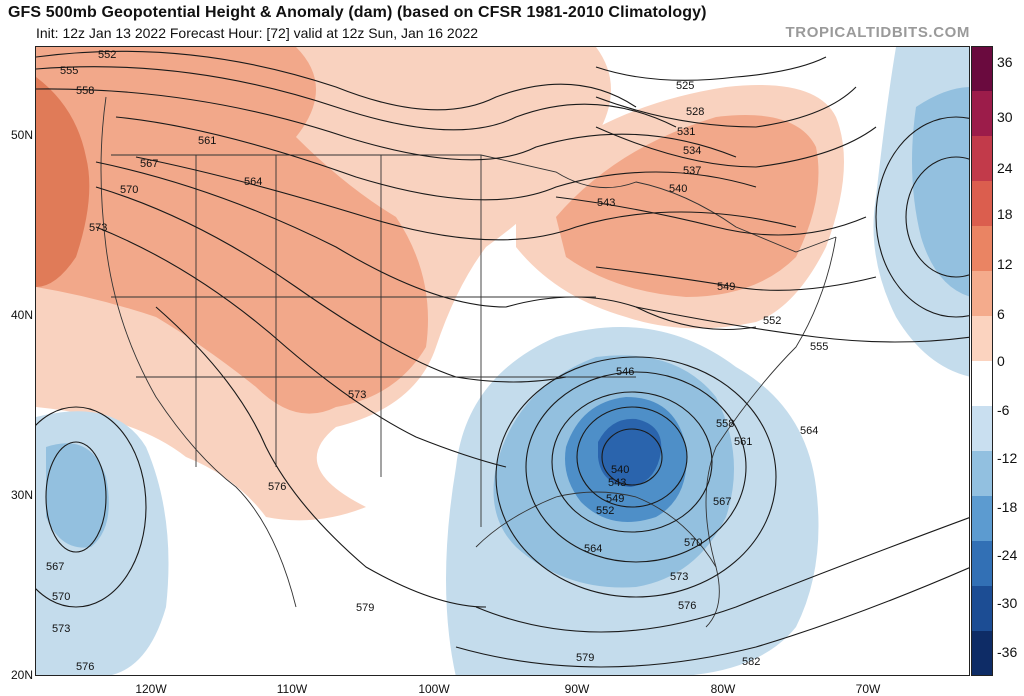  Describe the element at coordinates (1007, 507) in the screenshot. I see `colorbar-label: -18` at that location.